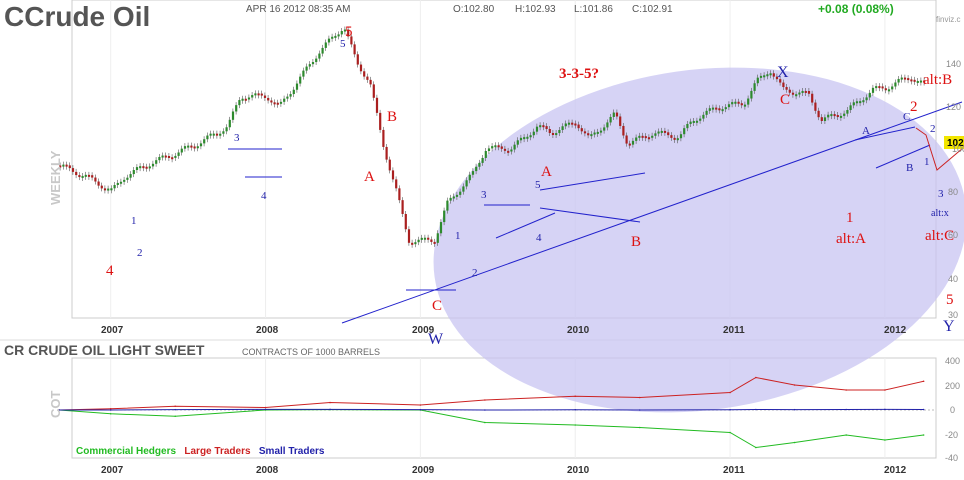 The height and width of the screenshot is (480, 964). Describe the element at coordinates (112, 330) in the screenshot. I see `x-tick-2007: 2007` at that location.